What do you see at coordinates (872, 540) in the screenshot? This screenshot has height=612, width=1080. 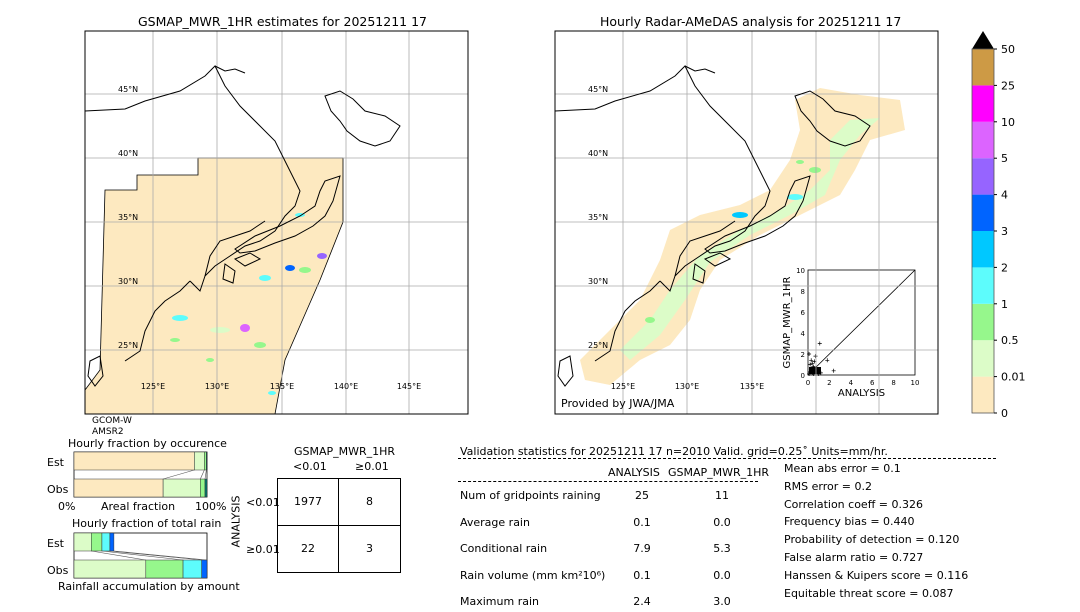 I see `score-line: Probability of detection = 0.120` at bounding box center [872, 540].